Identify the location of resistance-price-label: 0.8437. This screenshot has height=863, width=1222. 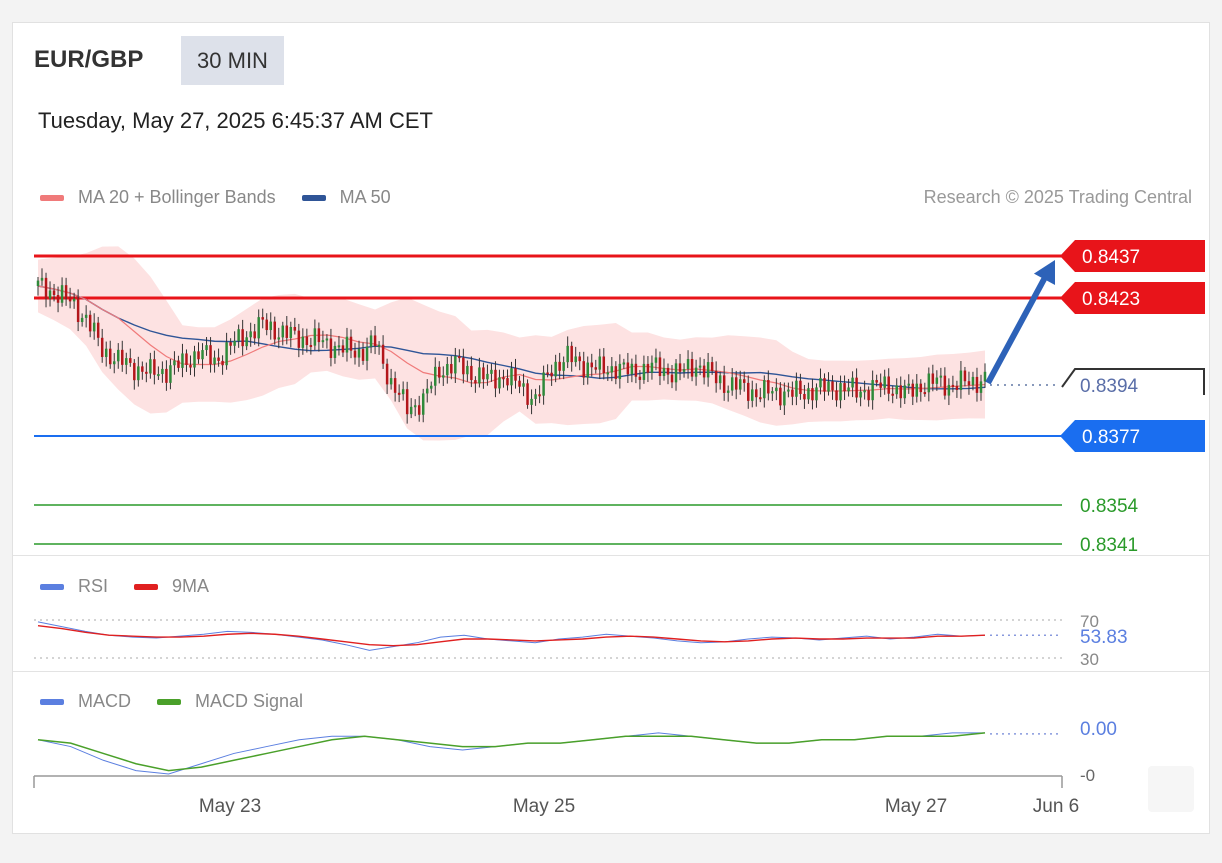
(1111, 257).